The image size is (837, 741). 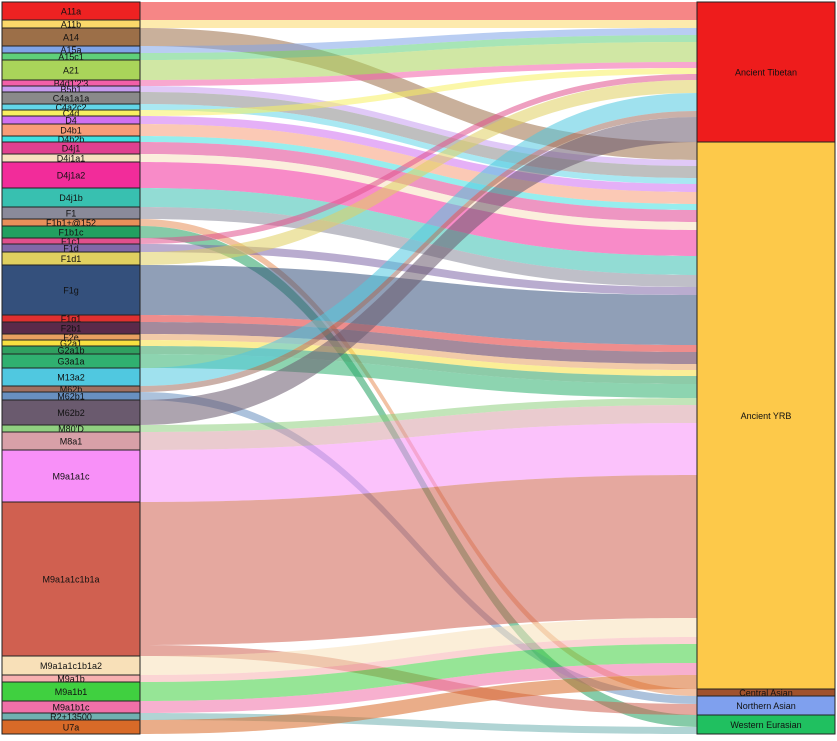 I want to click on node-label: G3a1a, so click(x=70, y=361).